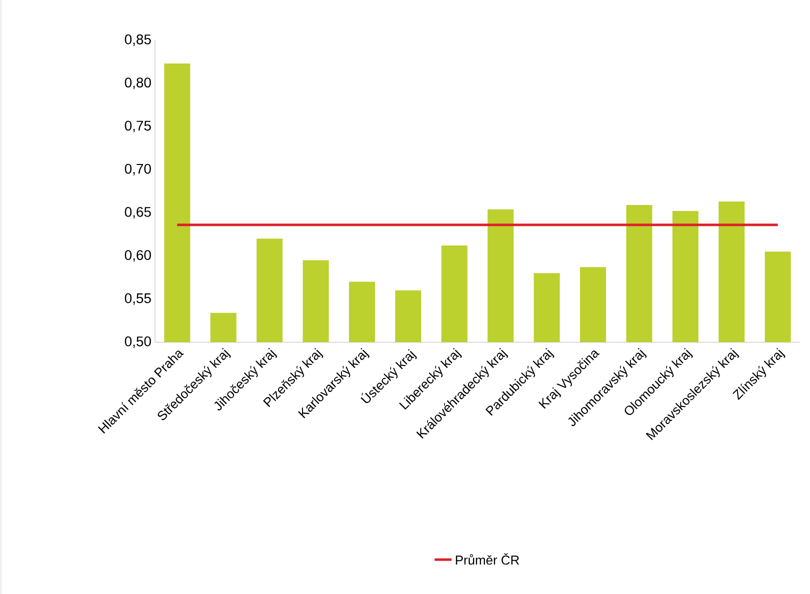 The height and width of the screenshot is (594, 810). Describe the element at coordinates (137, 40) in the screenshot. I see `y-tick-label: 0,85` at that location.